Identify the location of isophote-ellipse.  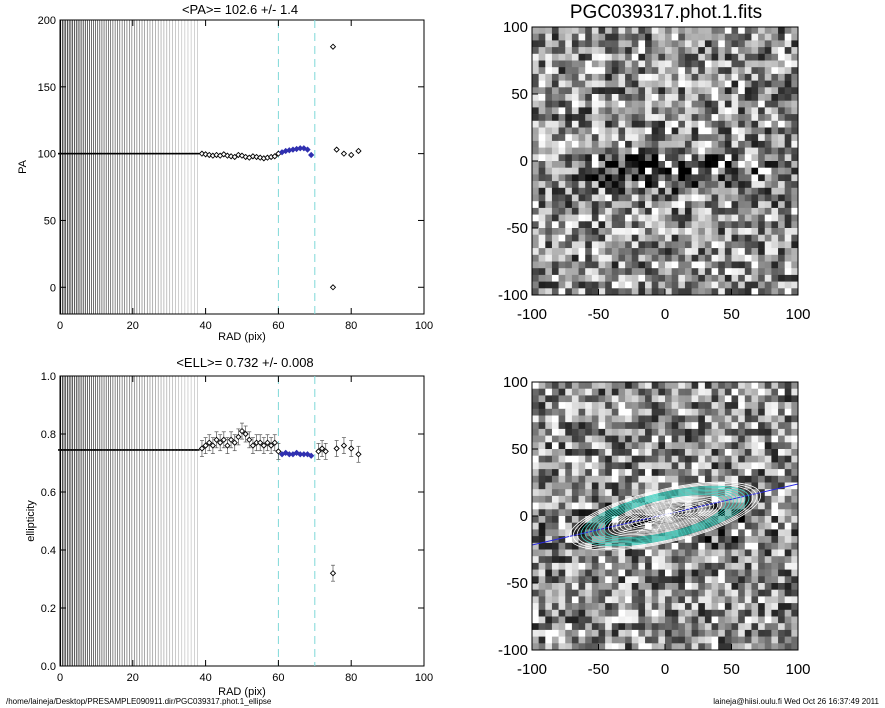
(665, 516).